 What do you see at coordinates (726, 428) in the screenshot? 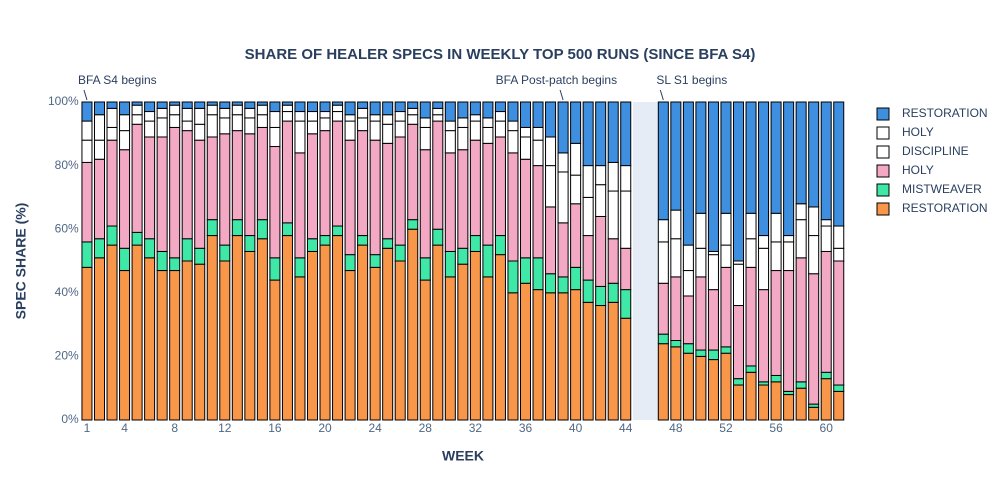
I see `x-tick-label: 52` at bounding box center [726, 428].